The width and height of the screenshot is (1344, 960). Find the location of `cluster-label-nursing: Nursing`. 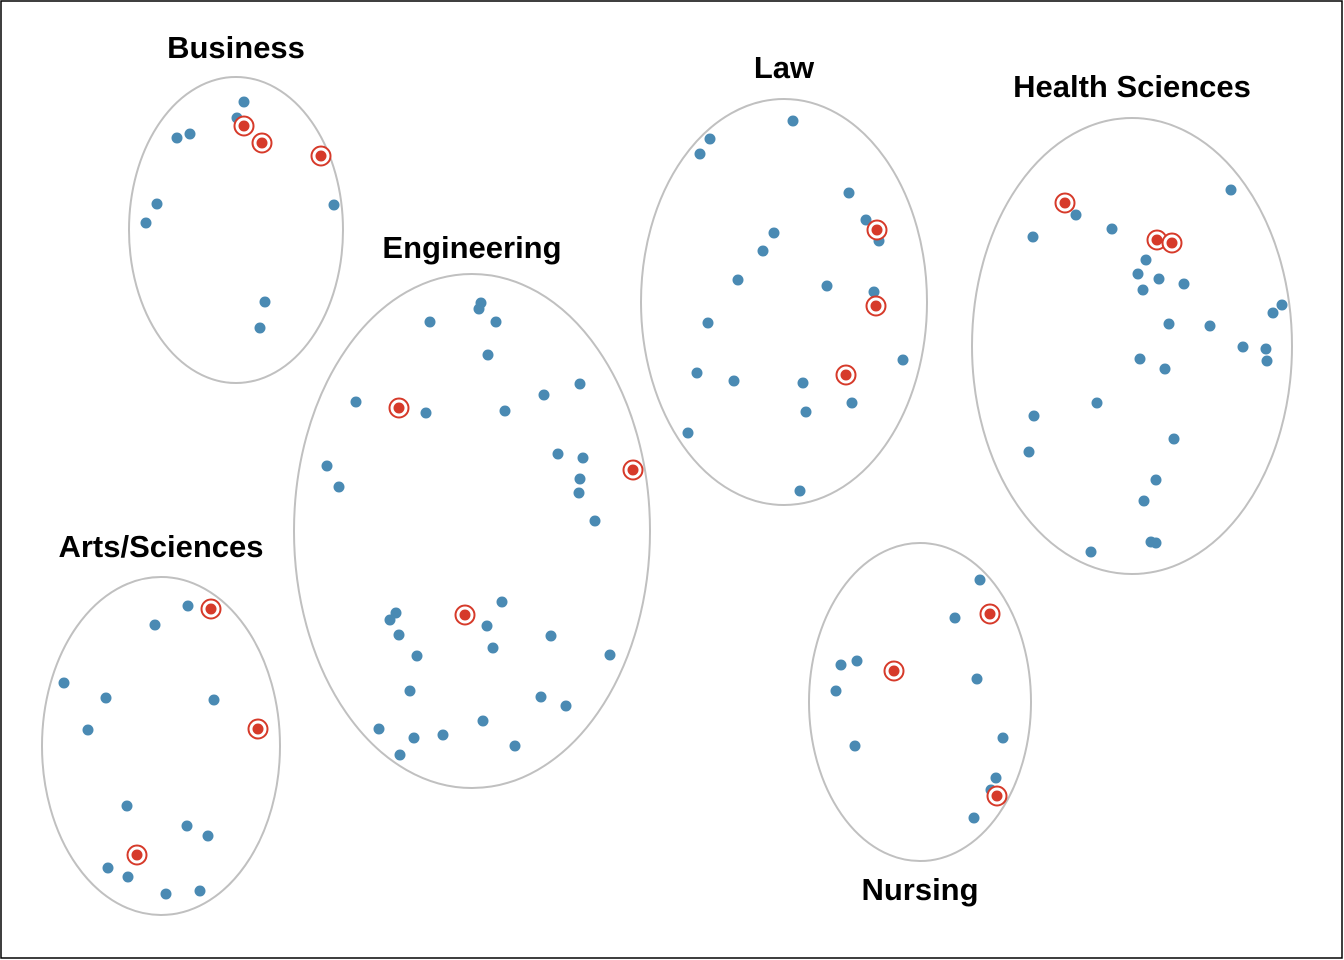

cluster-label-nursing: Nursing is located at coordinates (919, 889).